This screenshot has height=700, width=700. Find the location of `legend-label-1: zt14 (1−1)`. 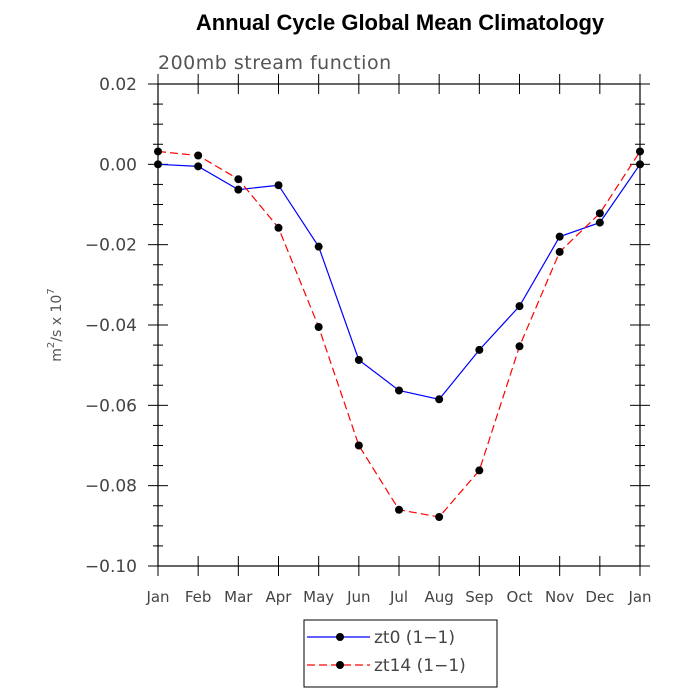

legend-label-1: zt14 (1−1) is located at coordinates (420, 666).